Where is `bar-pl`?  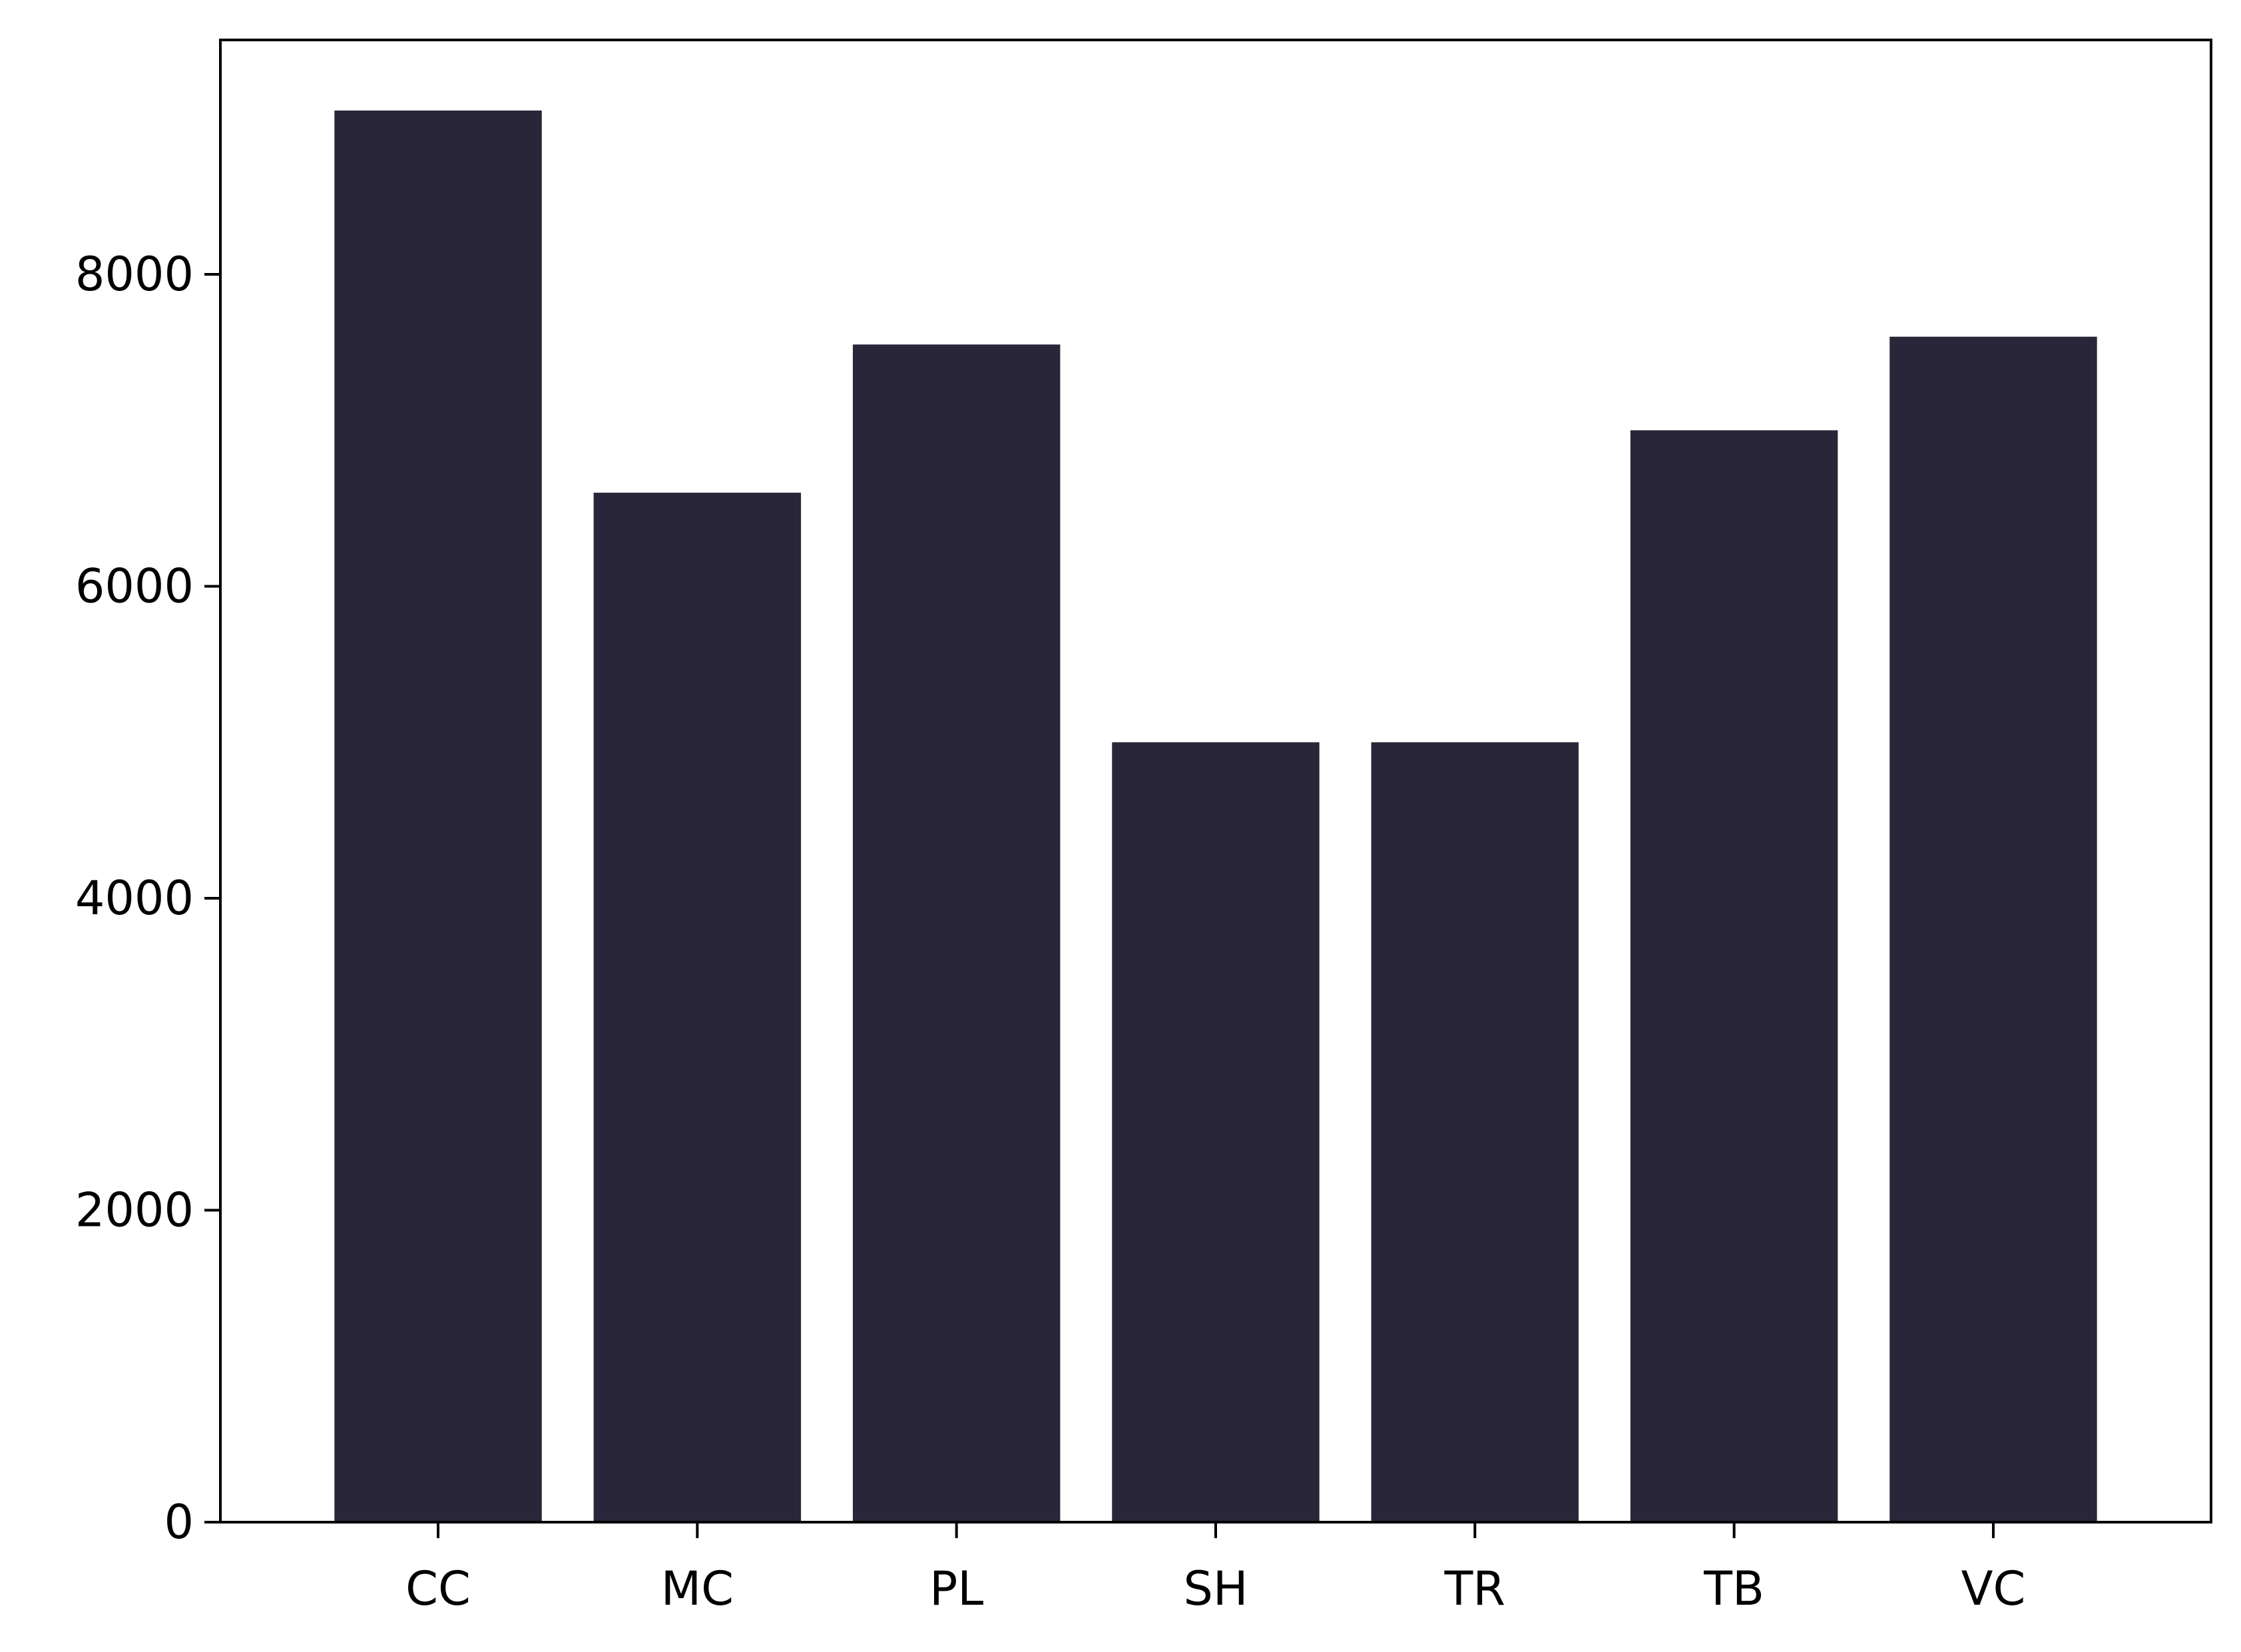 bar-pl is located at coordinates (956, 933).